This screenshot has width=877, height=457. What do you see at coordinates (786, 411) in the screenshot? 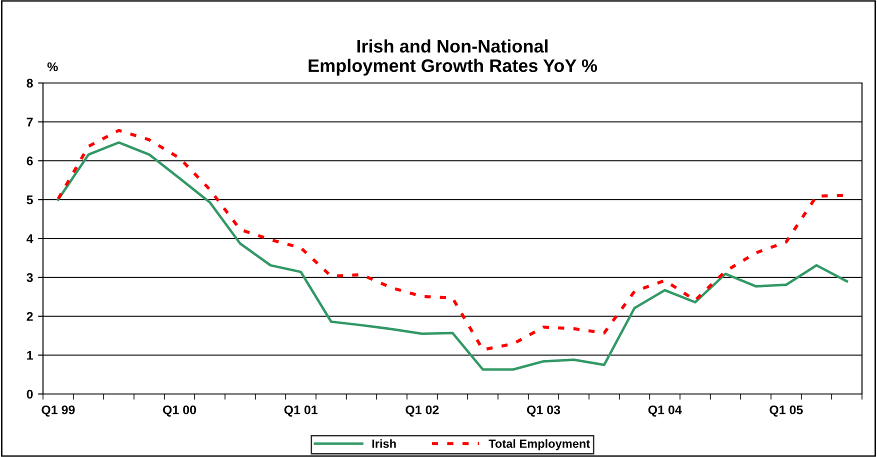
I see `x-tick-label: Q1 05` at bounding box center [786, 411].